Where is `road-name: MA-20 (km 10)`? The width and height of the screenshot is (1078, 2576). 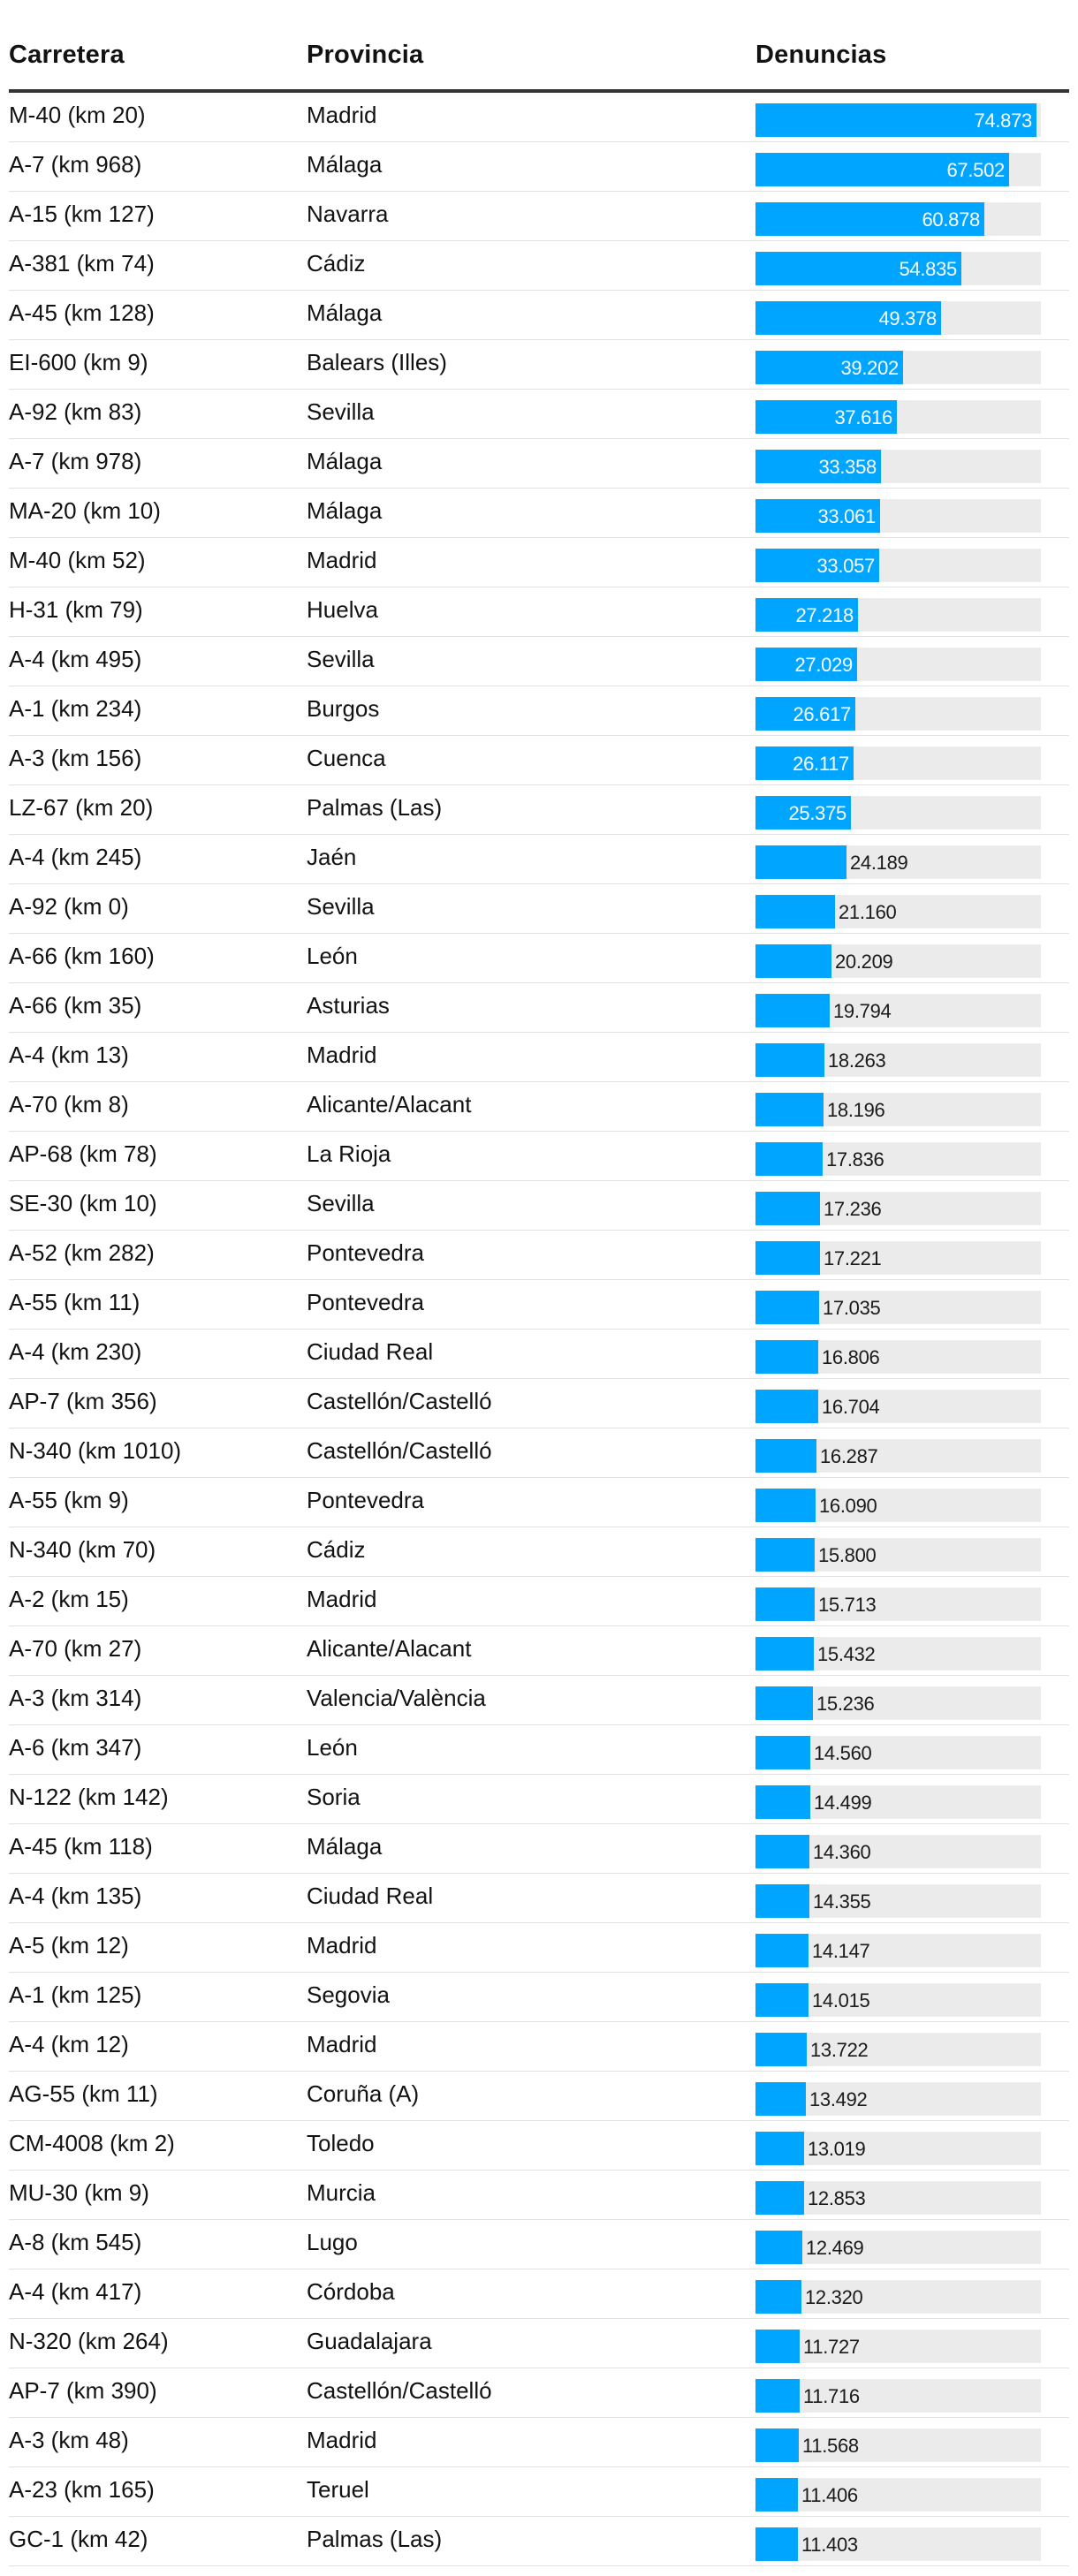
road-name: MA-20 (km 10) is located at coordinates (85, 511).